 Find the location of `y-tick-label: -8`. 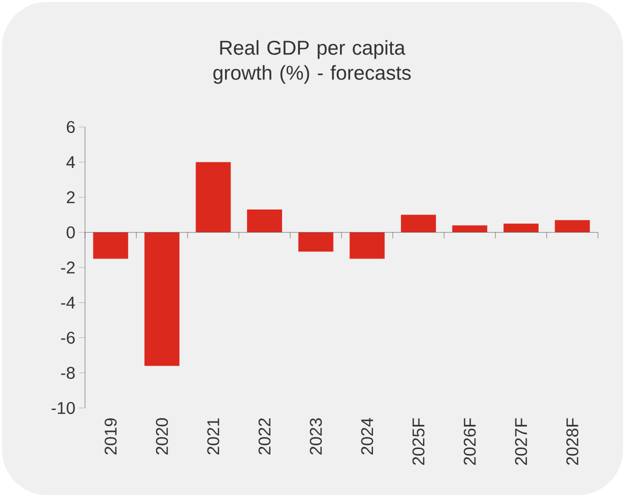

y-tick-label: -8 is located at coordinates (68, 372).